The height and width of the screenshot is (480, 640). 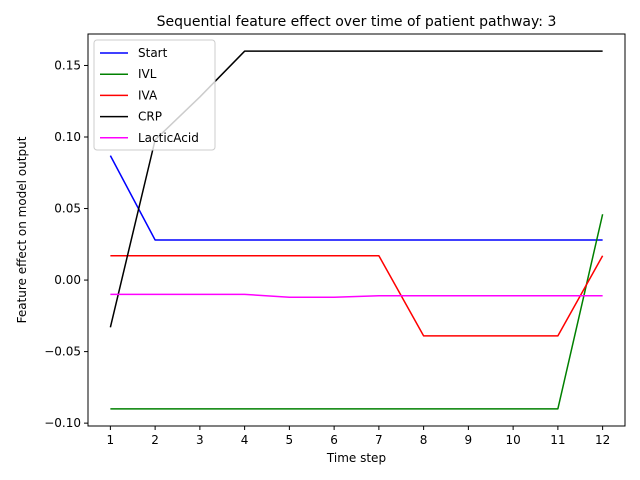 What do you see at coordinates (22, 229) in the screenshot?
I see `y-axis-label: Feature effect on model output` at bounding box center [22, 229].